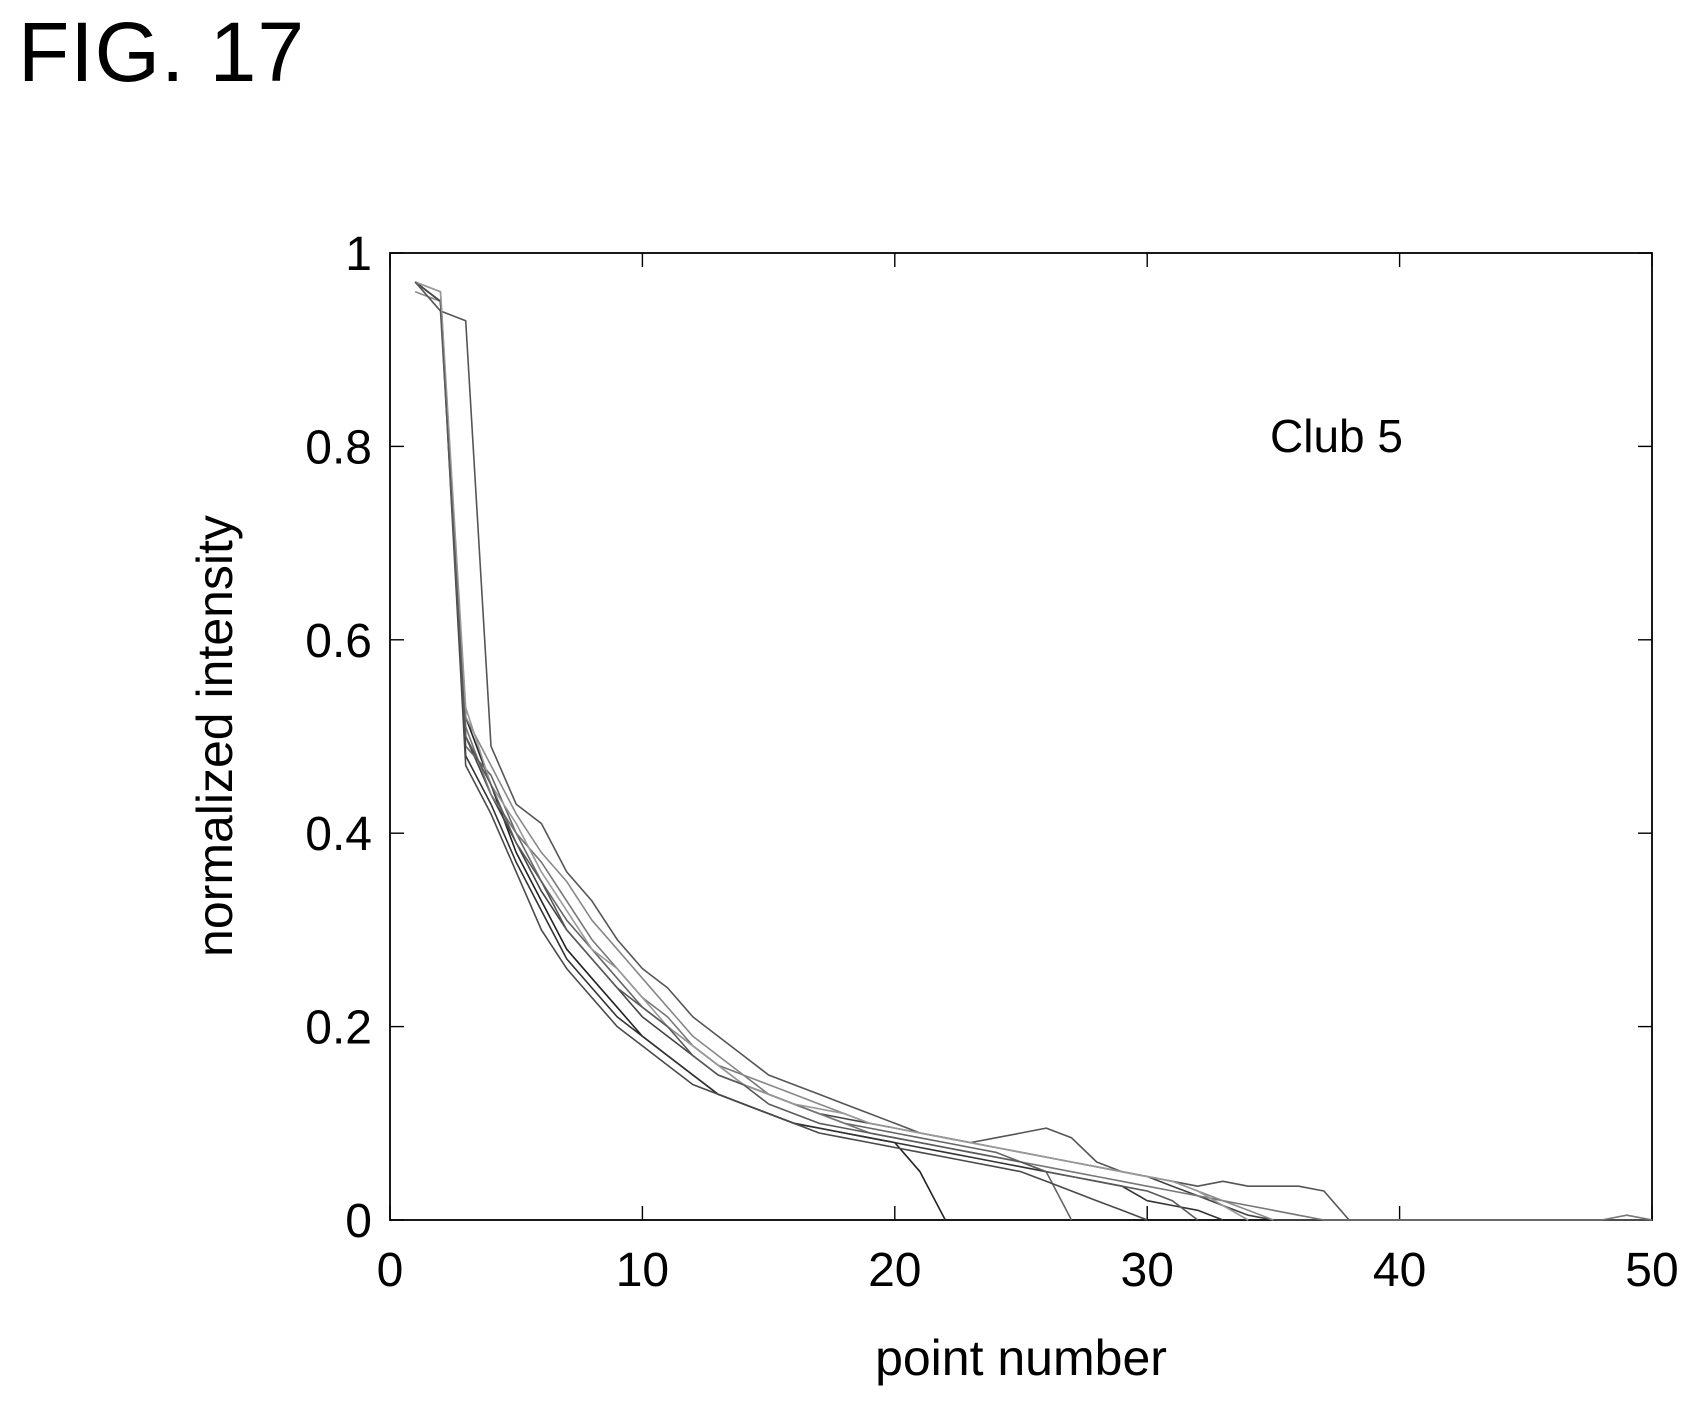 The height and width of the screenshot is (1407, 1696). Describe the element at coordinates (358, 1221) in the screenshot. I see `y-tick-label: 0` at that location.